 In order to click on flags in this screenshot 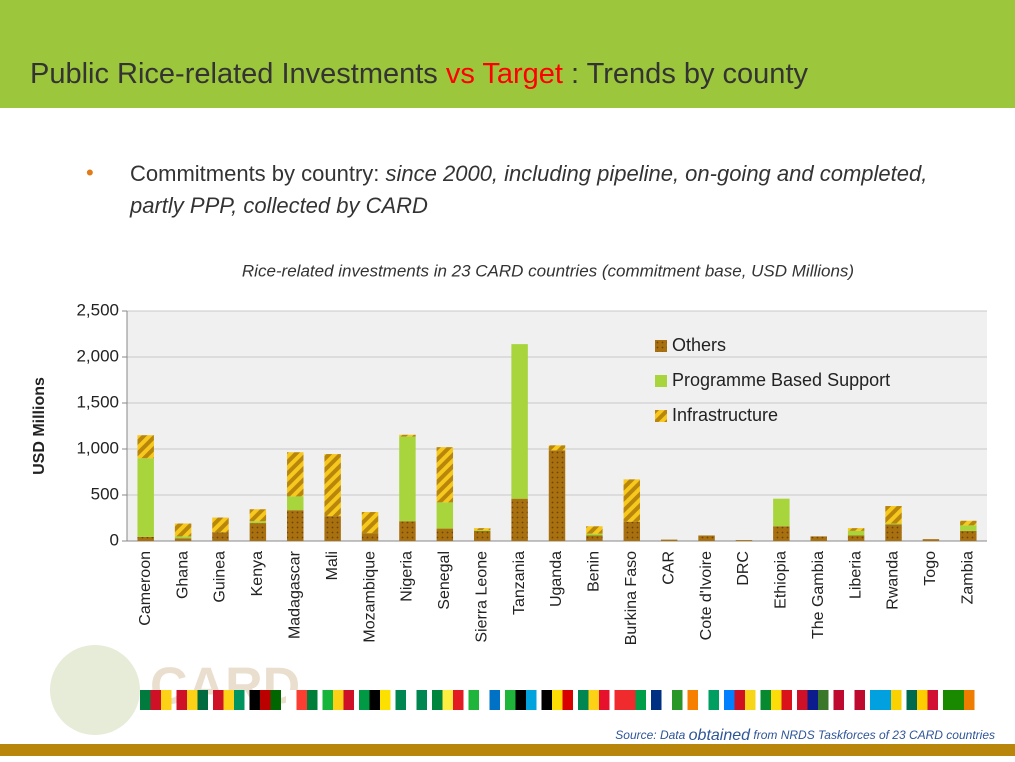, I will do `click(557, 700)`.